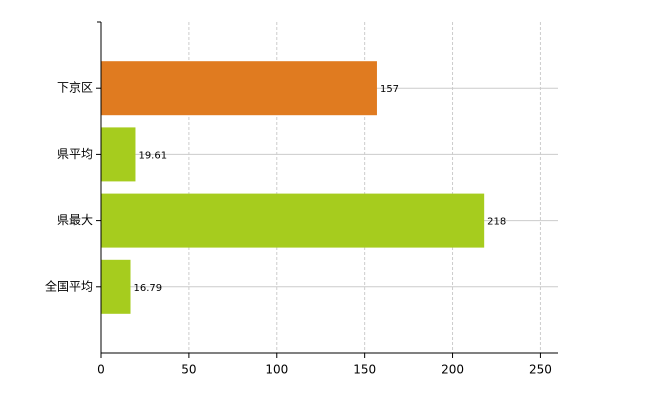 This screenshot has width=650, height=400. I want to click on y-tick-label: 県平均, so click(75, 154).